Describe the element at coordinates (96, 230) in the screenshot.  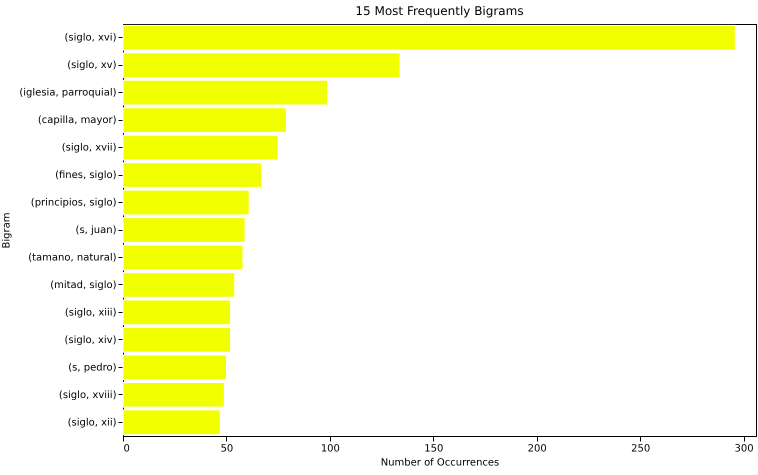
I see `y-tick-label: (s, juan)` at that location.